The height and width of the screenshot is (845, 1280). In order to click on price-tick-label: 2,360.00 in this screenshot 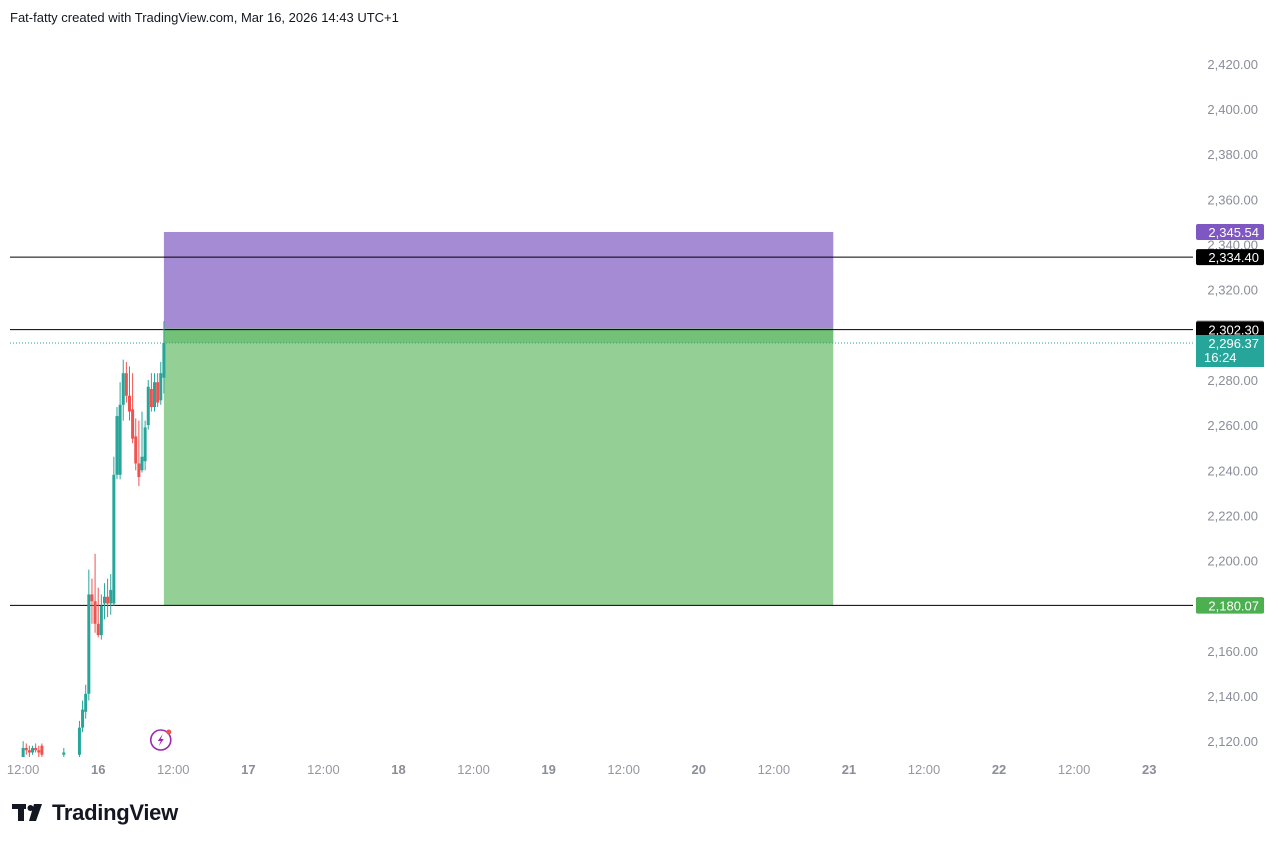, I will do `click(1232, 199)`.